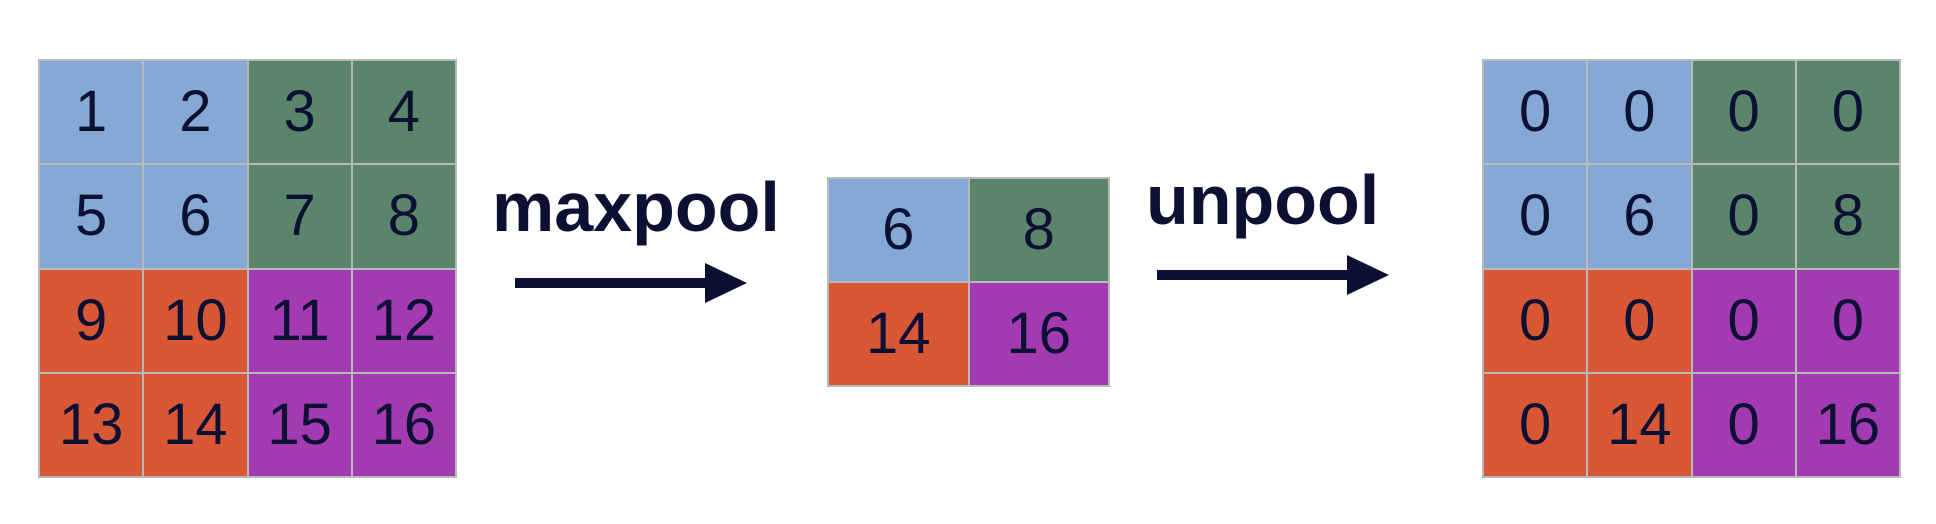 This screenshot has height=524, width=1936. What do you see at coordinates (299, 424) in the screenshot?
I see `input-grid-cell: 15` at bounding box center [299, 424].